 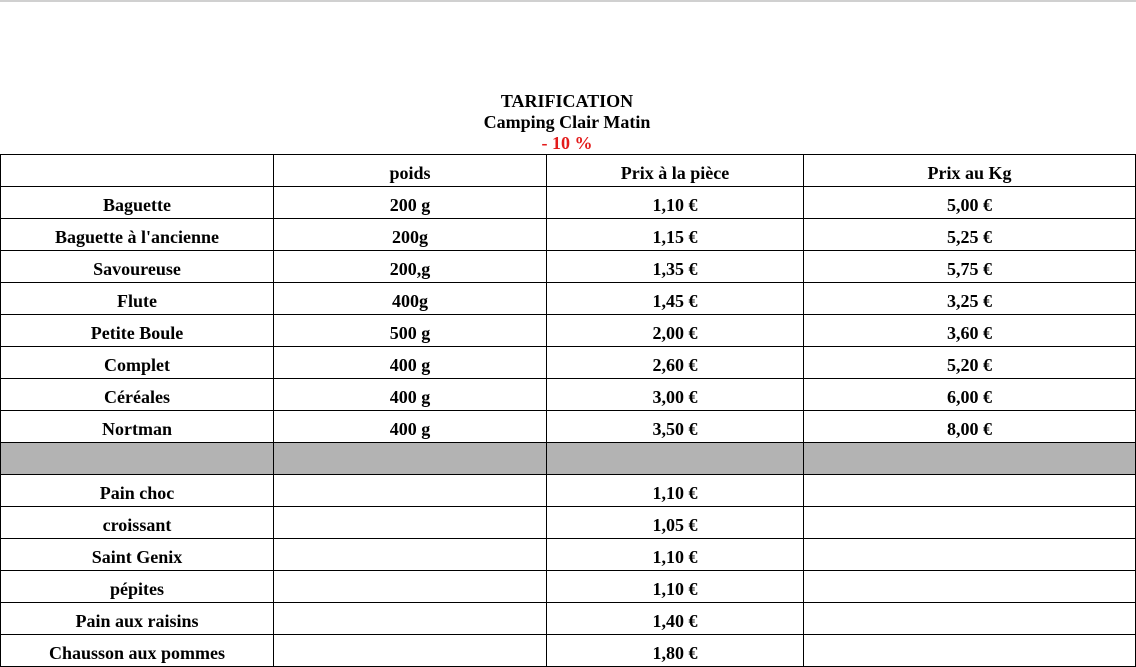 I want to click on table-row: Chausson aux pommes 1,80 €, so click(x=568, y=650).